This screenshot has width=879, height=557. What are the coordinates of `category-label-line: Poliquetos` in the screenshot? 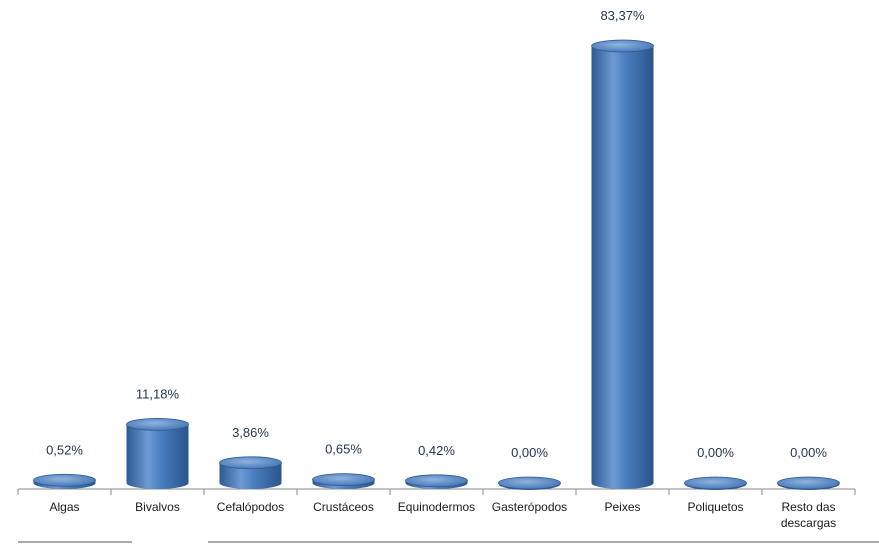 It's located at (715, 507).